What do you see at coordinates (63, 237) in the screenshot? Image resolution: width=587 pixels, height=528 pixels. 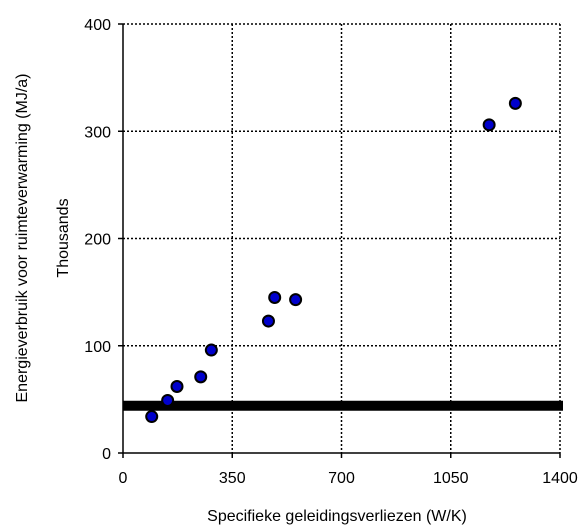 I see `y-axis-secondary-title: Thousands` at bounding box center [63, 237].